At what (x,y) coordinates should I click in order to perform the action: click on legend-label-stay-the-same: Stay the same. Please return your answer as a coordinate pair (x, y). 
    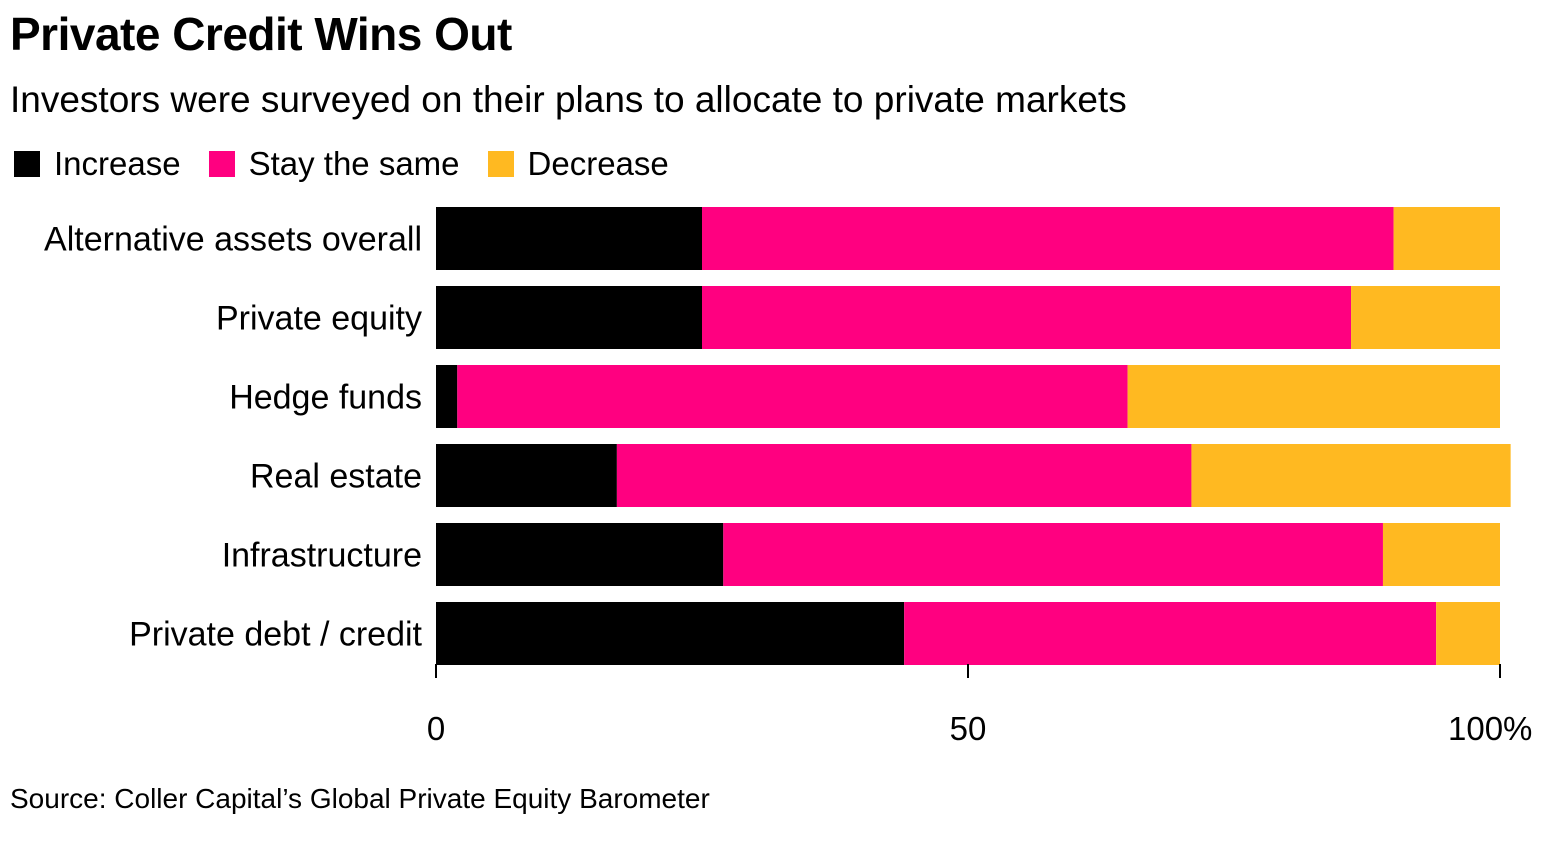
    Looking at the image, I should click on (354, 163).